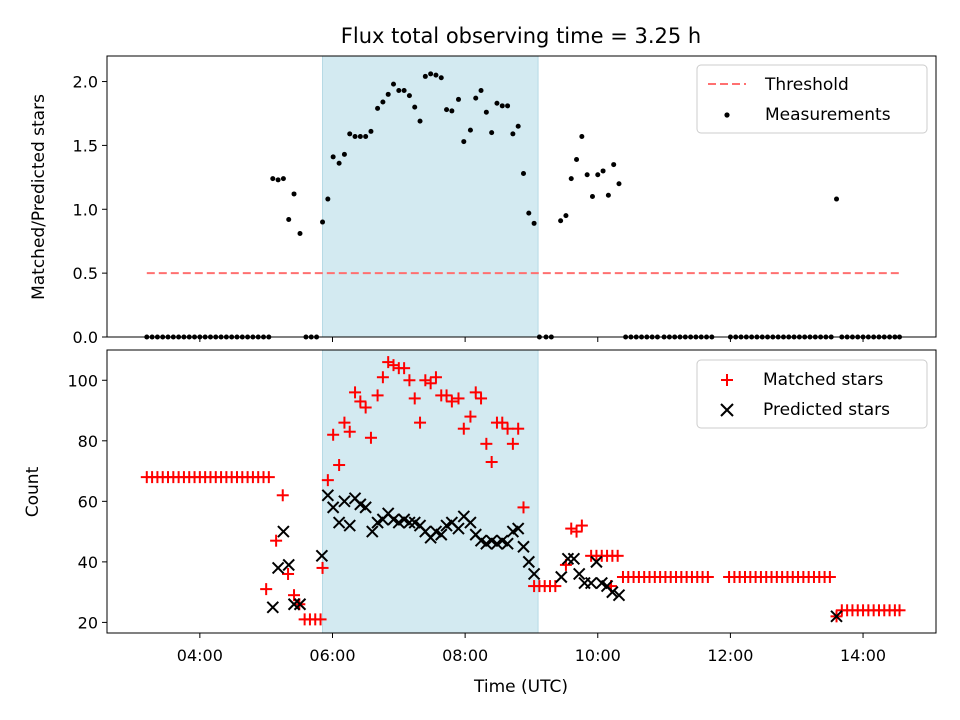 The width and height of the screenshot is (960, 720). Describe the element at coordinates (823, 380) in the screenshot. I see `legend-matched-label: Matched stars` at that location.